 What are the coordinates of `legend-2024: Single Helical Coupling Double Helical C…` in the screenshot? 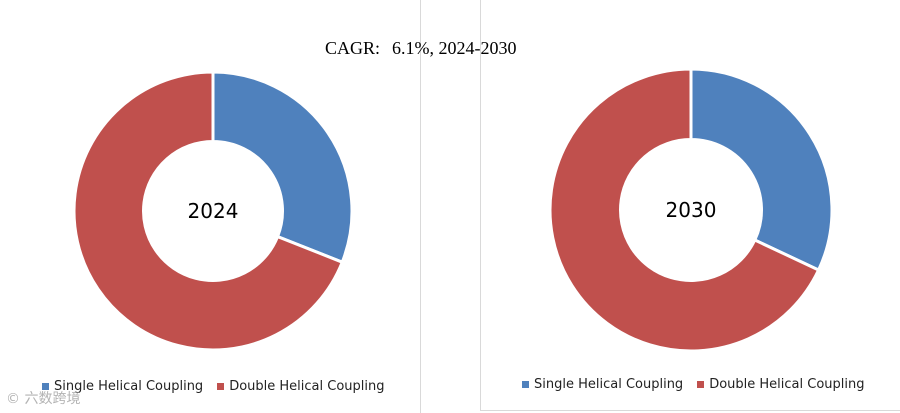 It's located at (213, 386).